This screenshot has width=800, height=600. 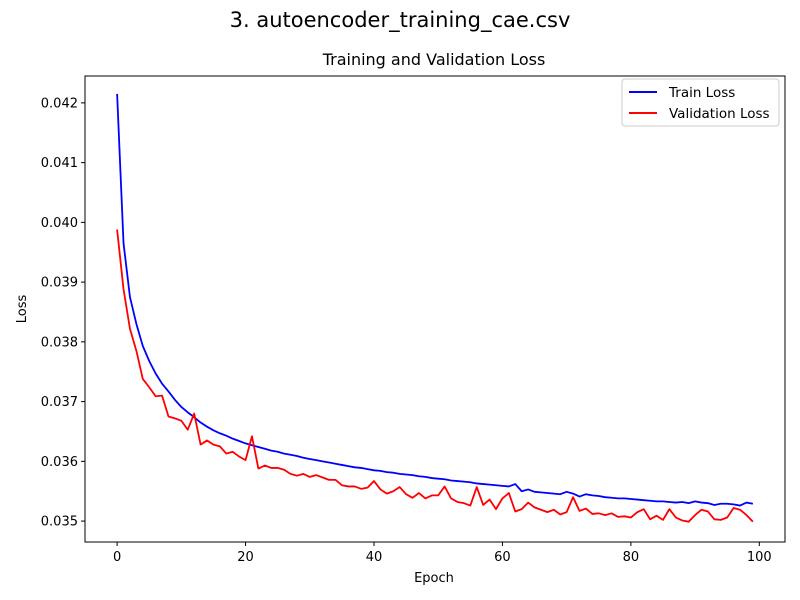 I want to click on y-tick-label: 0.039, so click(x=59, y=283).